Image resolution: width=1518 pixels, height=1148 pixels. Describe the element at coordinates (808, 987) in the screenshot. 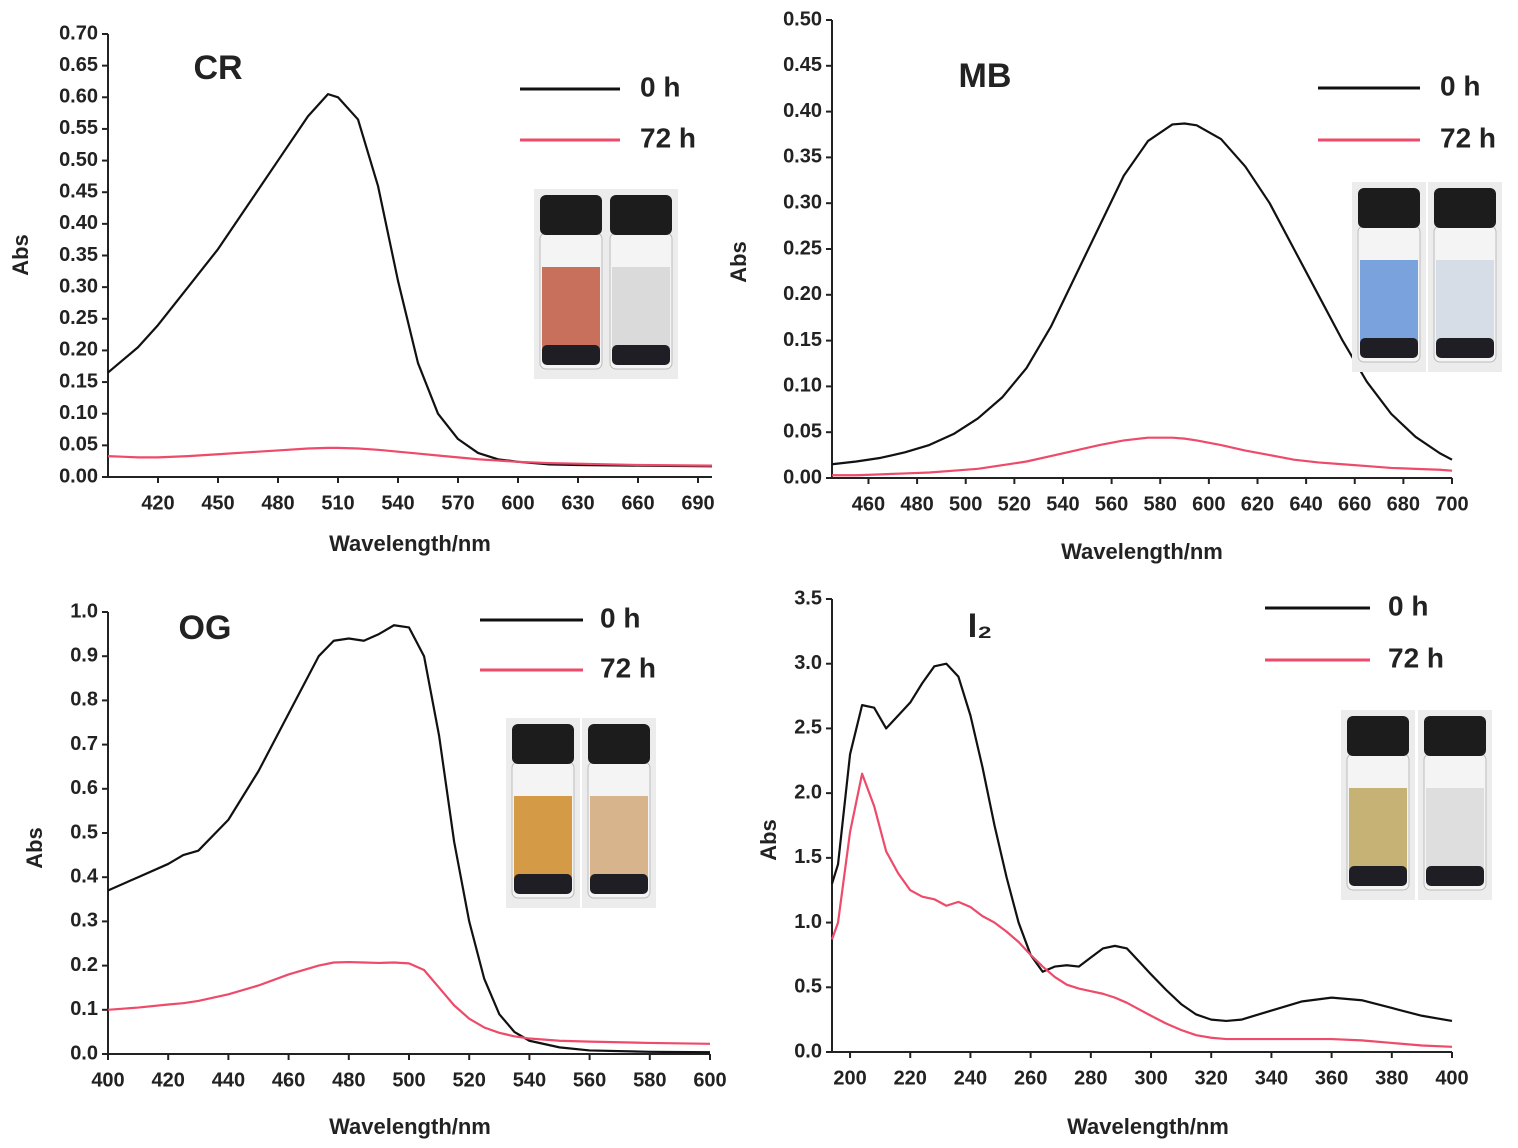

I see `y-tick-label: 0.5` at that location.